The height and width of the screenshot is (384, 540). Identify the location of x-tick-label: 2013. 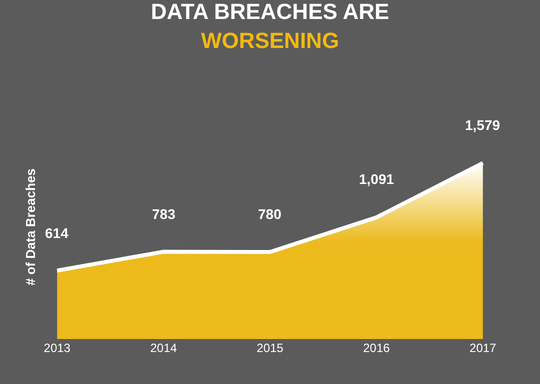
(57, 348).